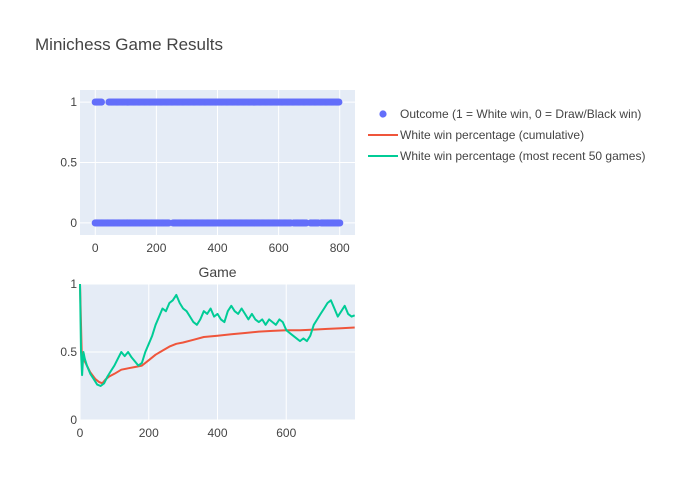  I want to click on subplot-win-percentage-y-ticks: 00.51, so click(68, 352).